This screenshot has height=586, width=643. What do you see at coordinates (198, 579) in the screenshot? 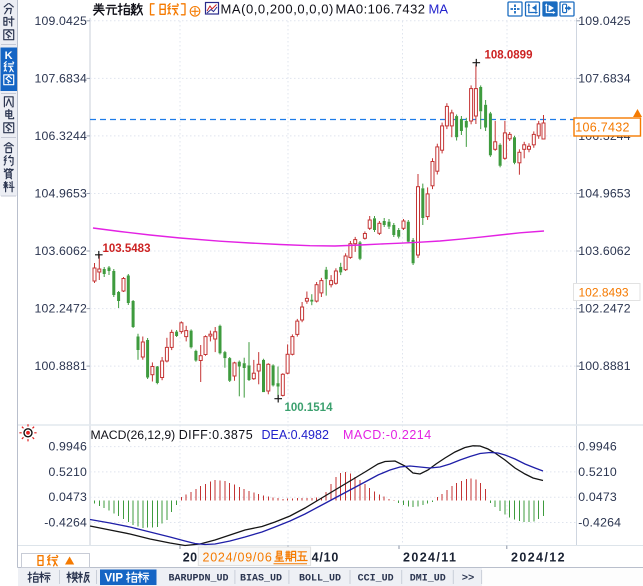
I see `svg-text: BARUPDN_UD` at bounding box center [198, 579].